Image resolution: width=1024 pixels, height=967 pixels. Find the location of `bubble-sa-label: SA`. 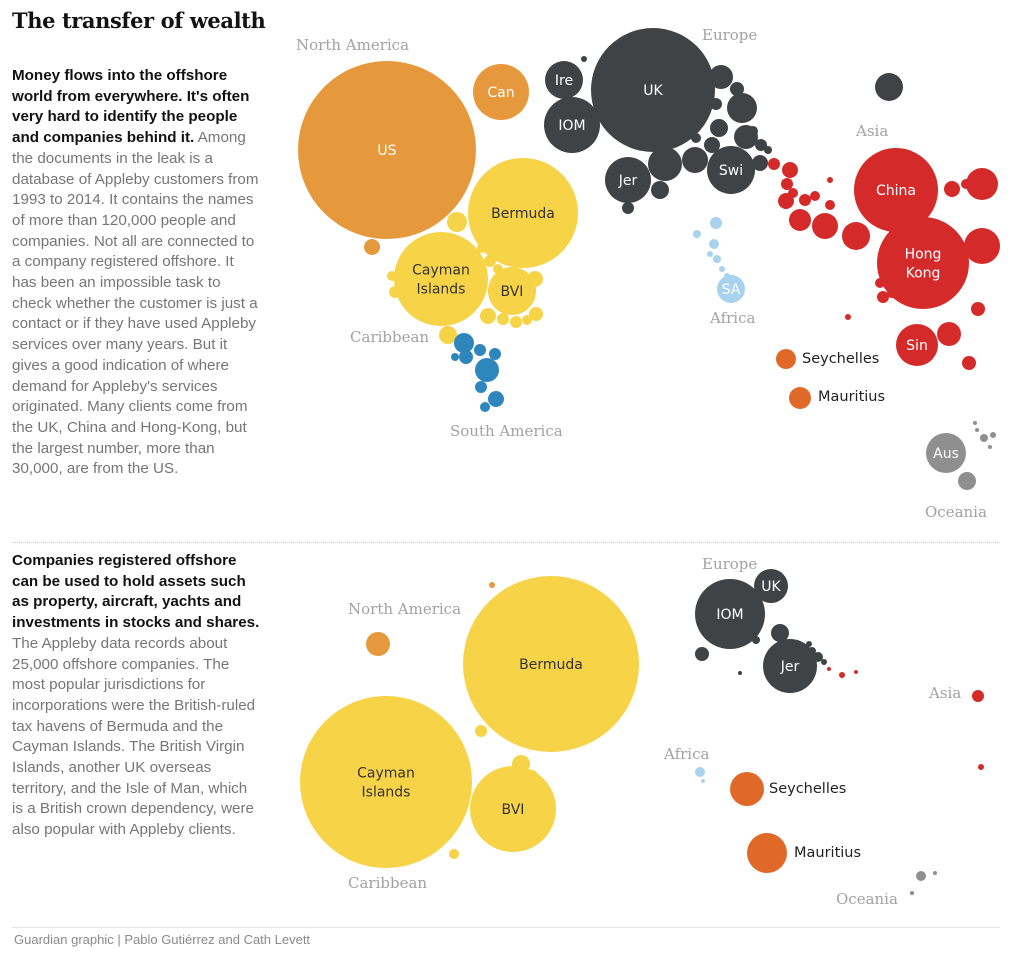

bubble-sa-label: SA is located at coordinates (731, 290).